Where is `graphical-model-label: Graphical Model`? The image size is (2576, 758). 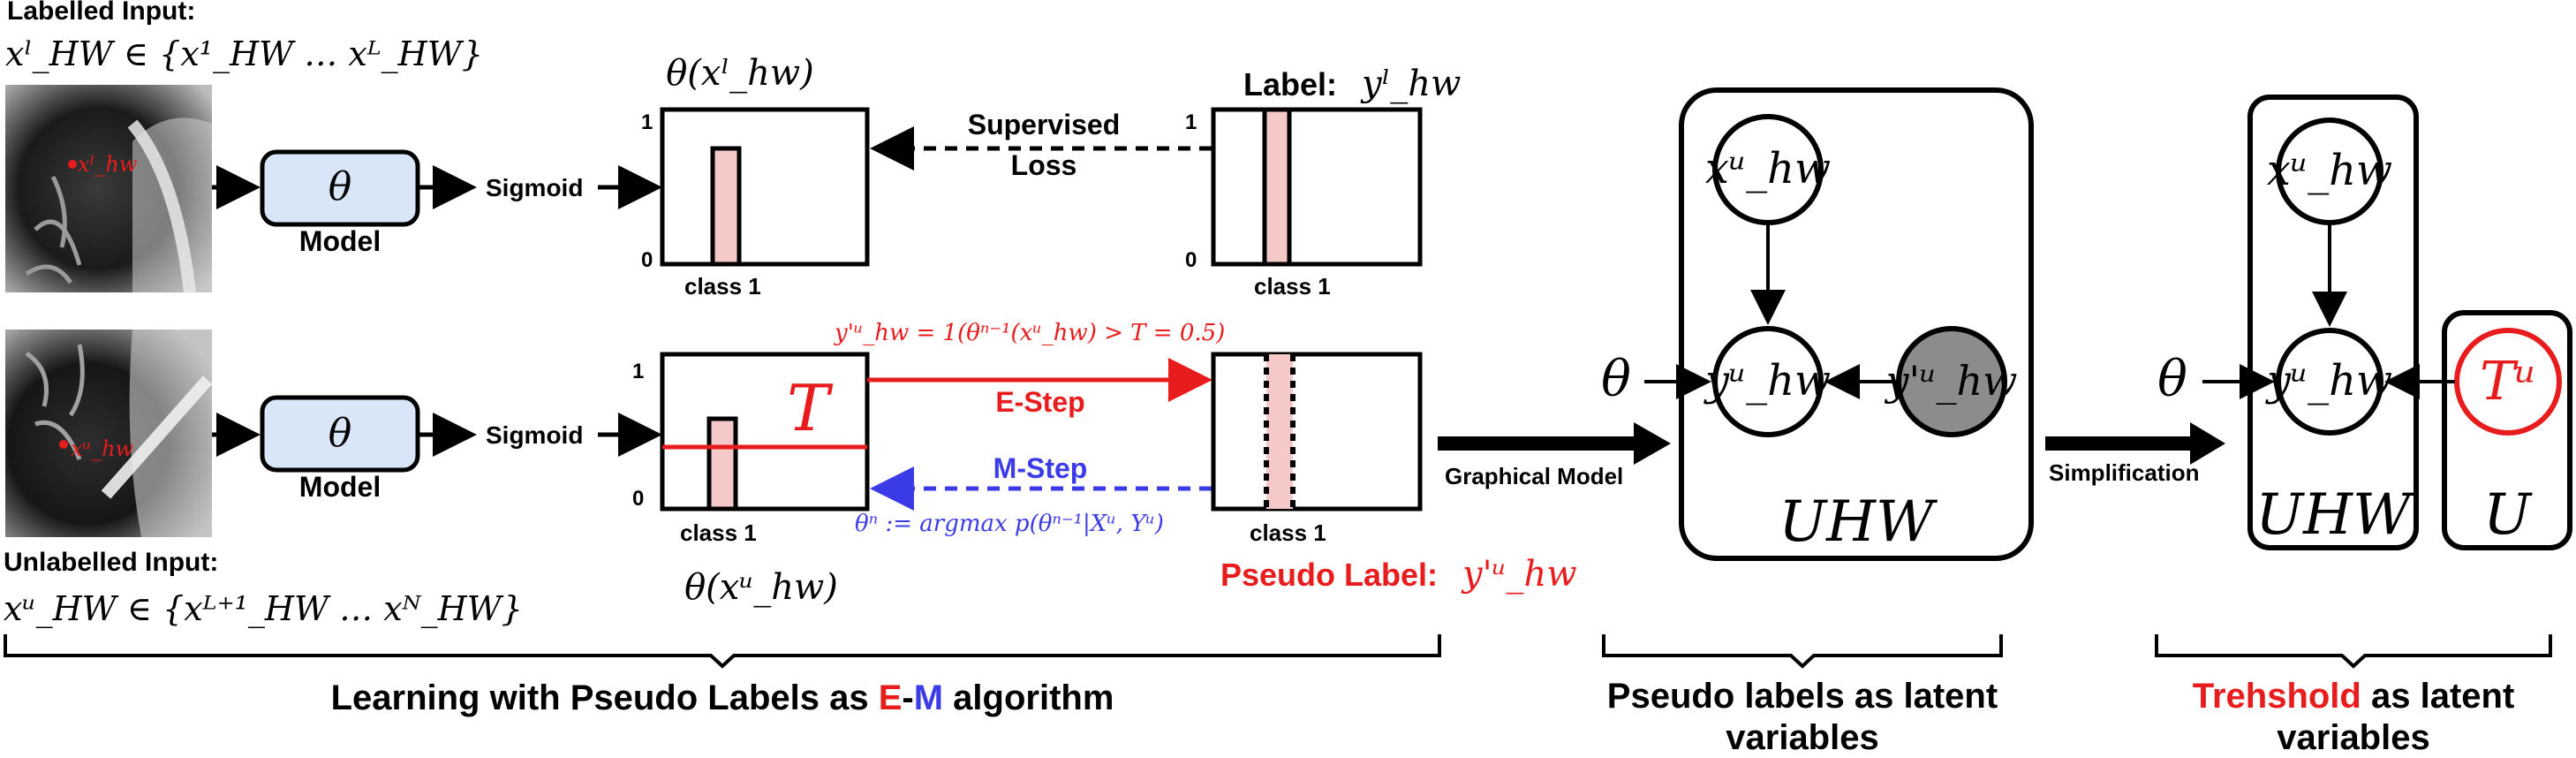
graphical-model-label: Graphical Model is located at coordinates (1534, 476).